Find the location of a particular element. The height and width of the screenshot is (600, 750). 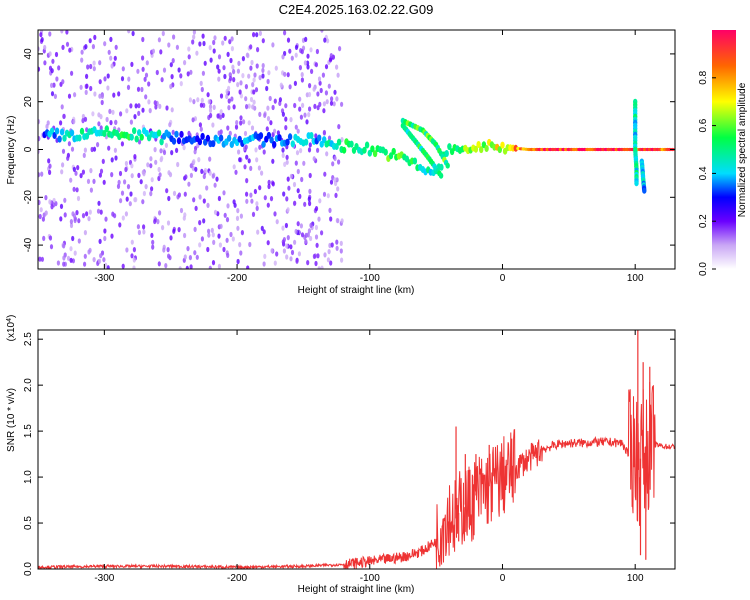

y-tick-label: 40 is located at coordinates (28, 54).